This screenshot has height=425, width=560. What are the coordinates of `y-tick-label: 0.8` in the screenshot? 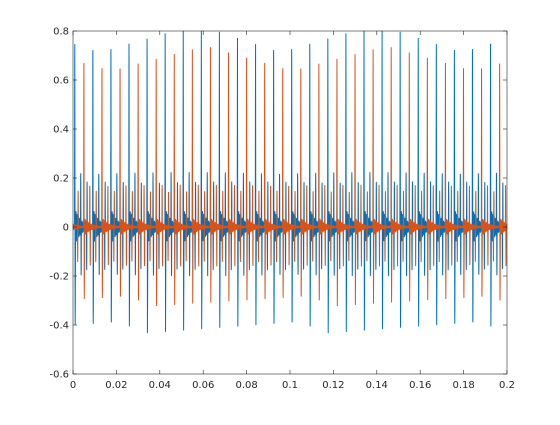 It's located at (61, 32).